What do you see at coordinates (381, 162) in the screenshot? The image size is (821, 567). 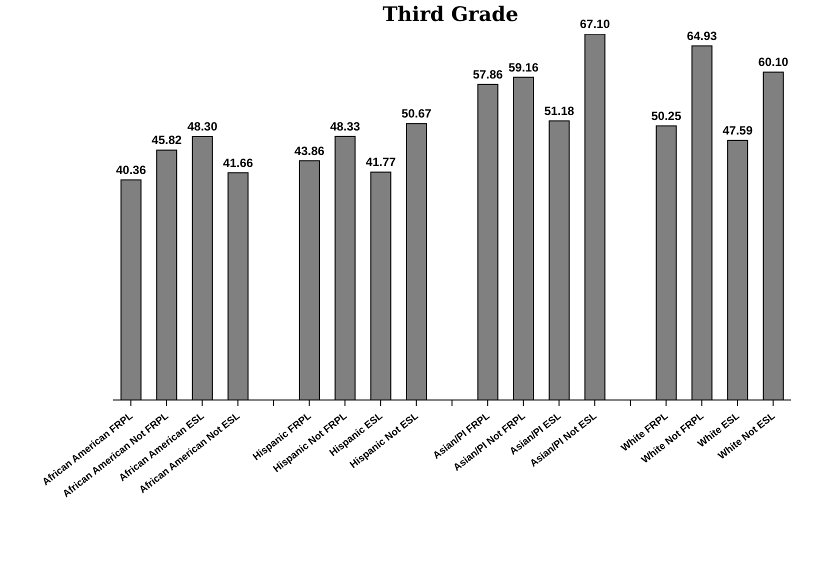 I see `data-label: 41.77` at bounding box center [381, 162].